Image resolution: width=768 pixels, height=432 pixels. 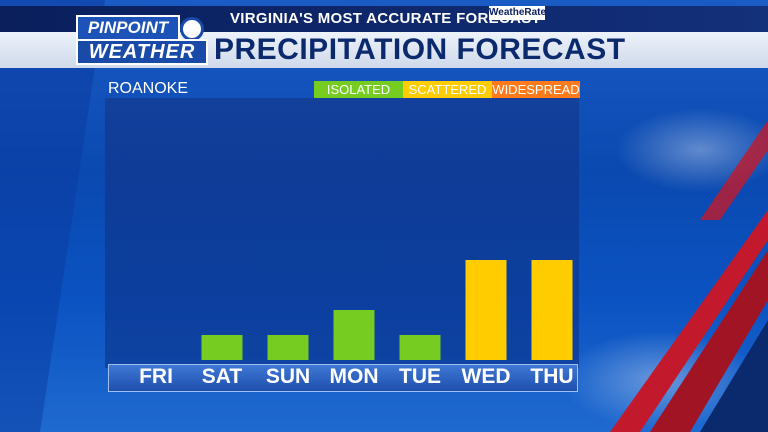 I want to click on legend-isolated: ISOLATED, so click(x=358, y=89).